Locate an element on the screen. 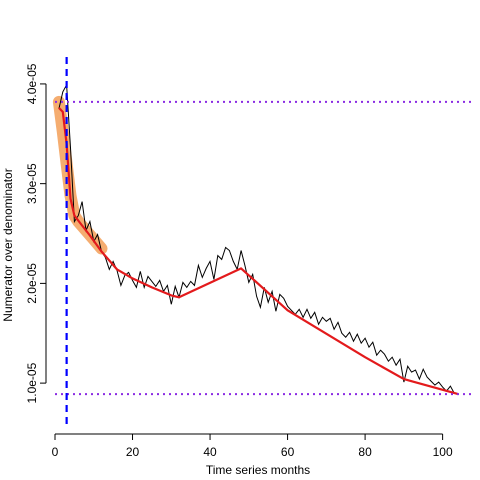  x-tick-label: 60 is located at coordinates (288, 452).